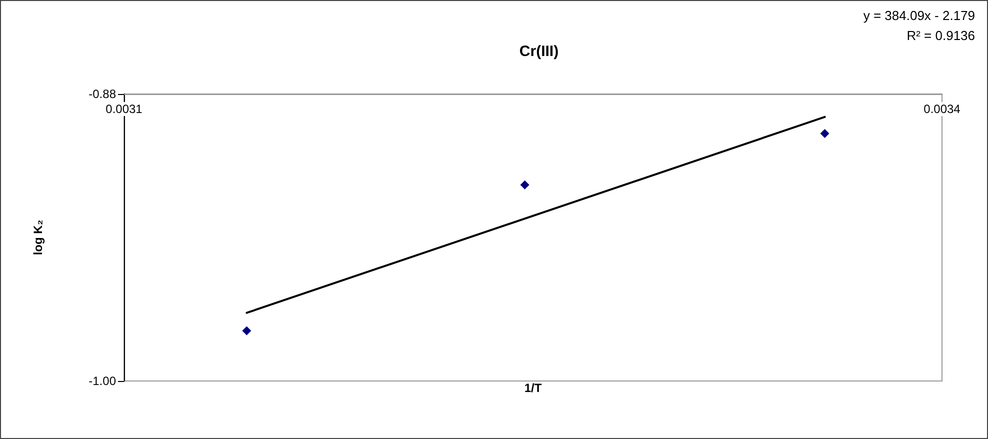 Image resolution: width=988 pixels, height=439 pixels. Describe the element at coordinates (942, 109) in the screenshot. I see `x-tick-label: 0.0034` at that location.